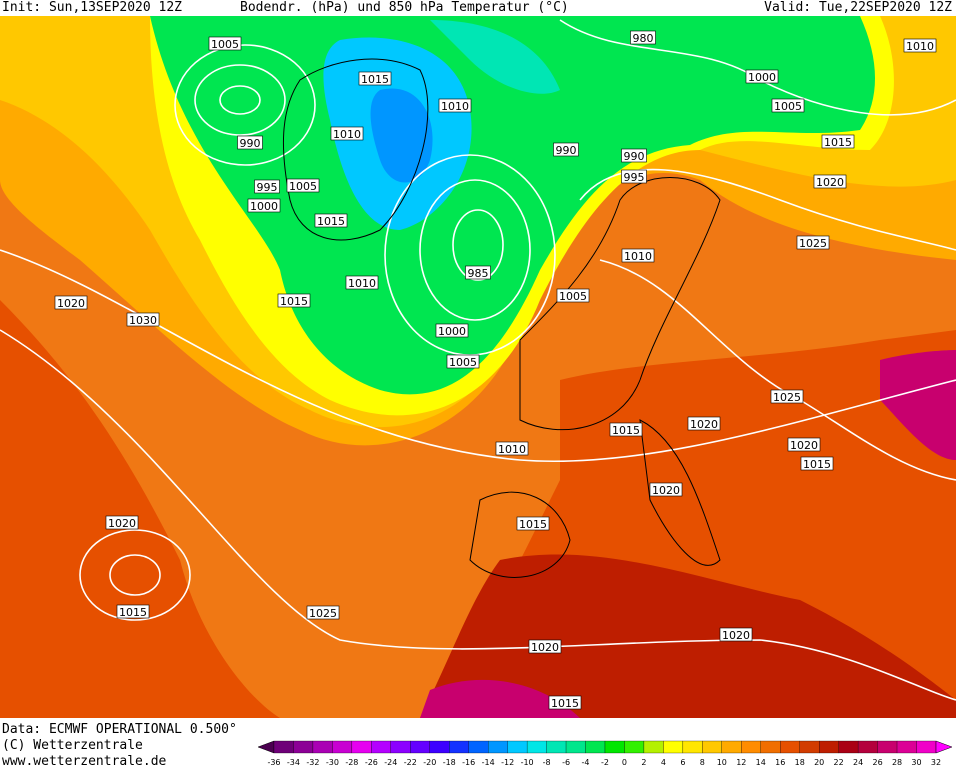 The image size is (956, 768). What do you see at coordinates (897, 762) in the screenshot?
I see `colorbar-tick-label: 28` at bounding box center [897, 762].